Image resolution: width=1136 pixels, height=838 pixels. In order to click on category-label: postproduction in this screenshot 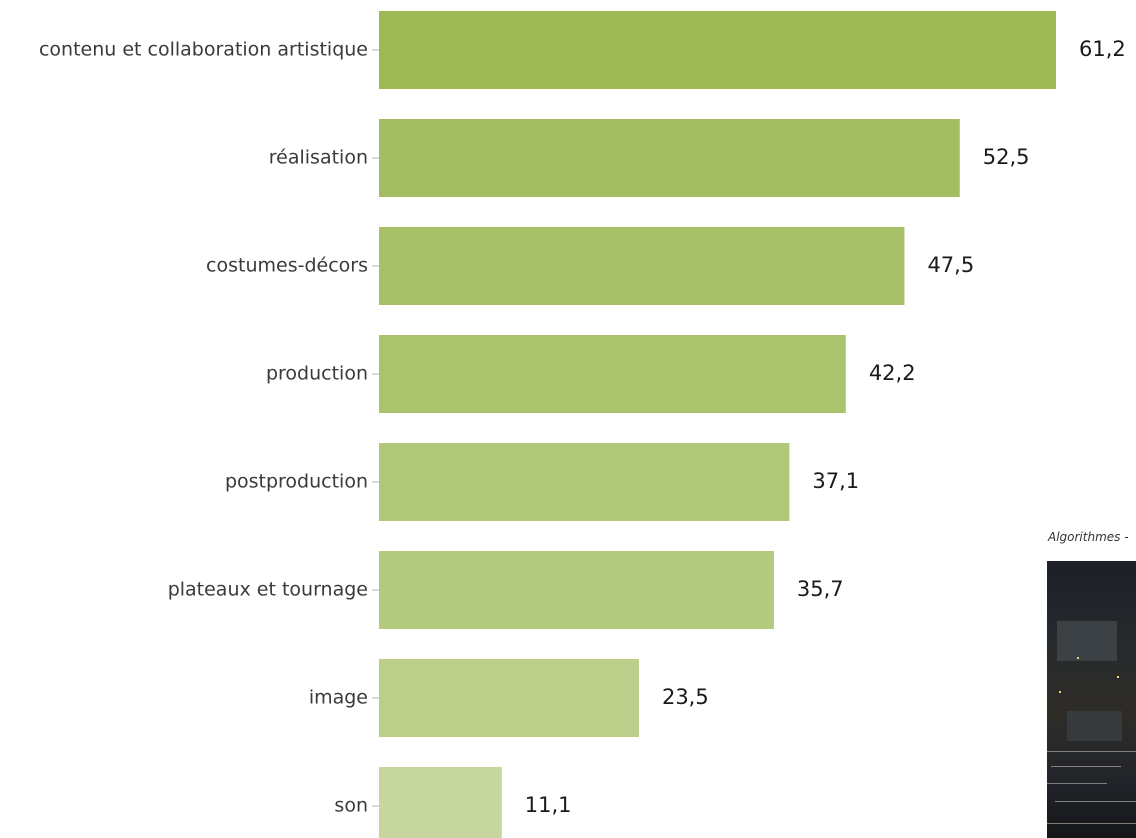, I will do `click(296, 482)`.